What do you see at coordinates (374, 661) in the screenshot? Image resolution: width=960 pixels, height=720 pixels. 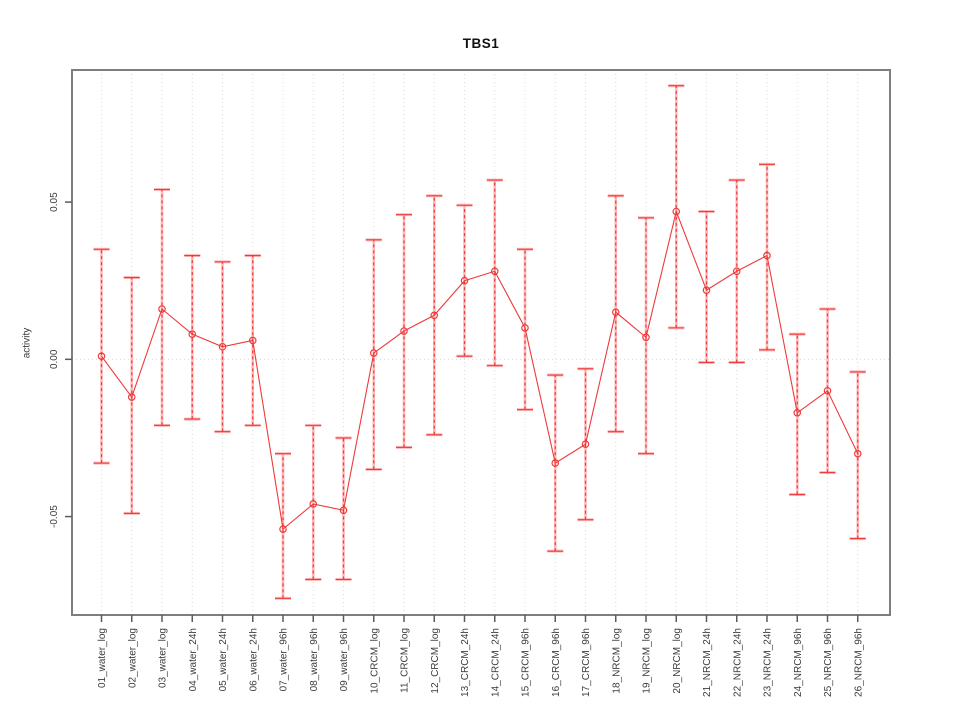 I see `x-tick-label: 10_CRCM_log` at bounding box center [374, 661].